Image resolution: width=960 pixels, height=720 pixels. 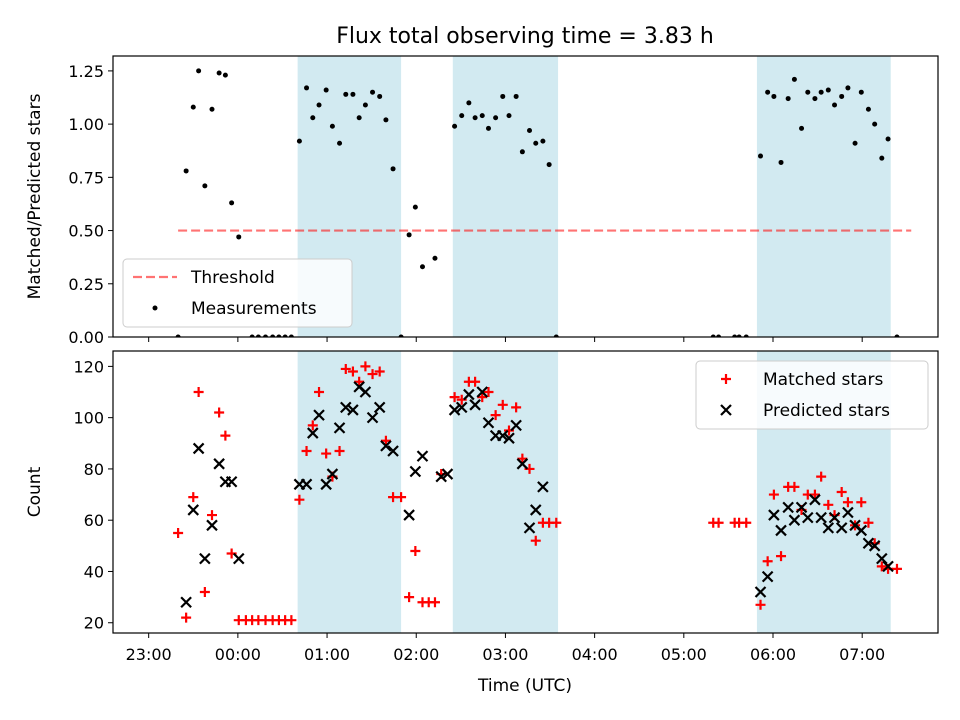 What do you see at coordinates (524, 686) in the screenshot?
I see `x-axis-label: Time (UTC)` at bounding box center [524, 686].